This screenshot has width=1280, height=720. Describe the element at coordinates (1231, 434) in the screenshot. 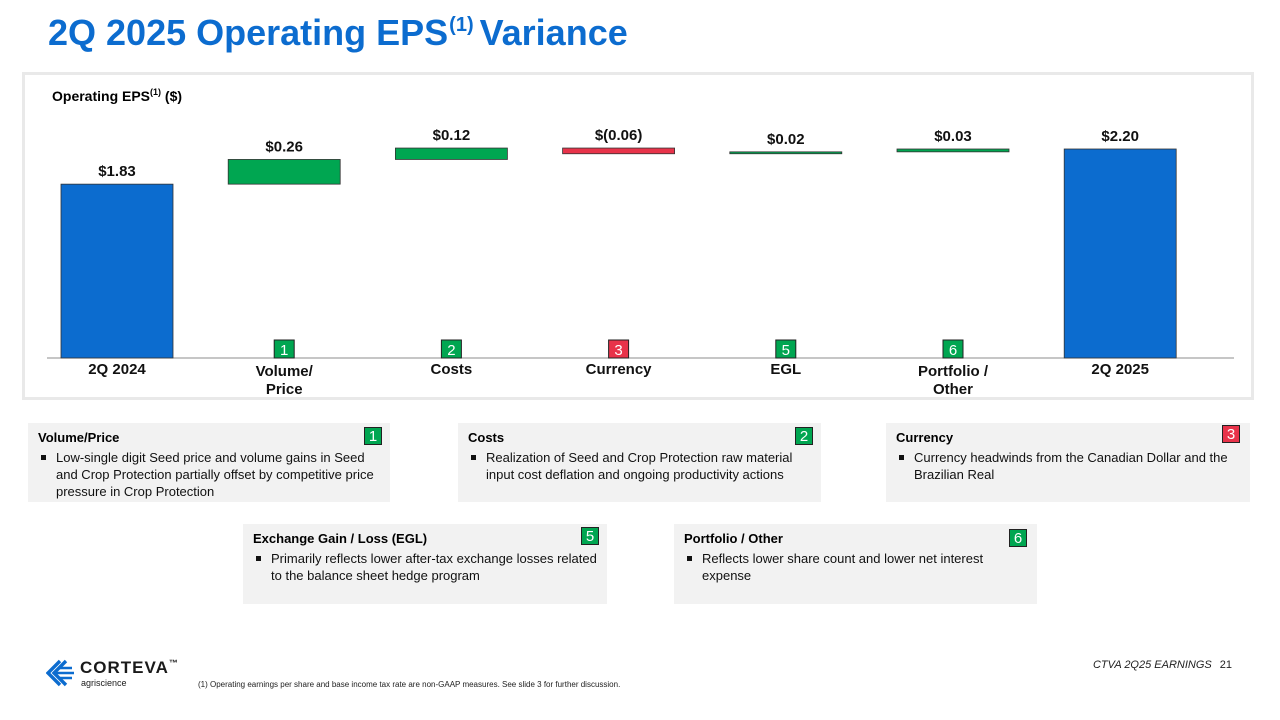

I see `card-badge: 3` at that location.